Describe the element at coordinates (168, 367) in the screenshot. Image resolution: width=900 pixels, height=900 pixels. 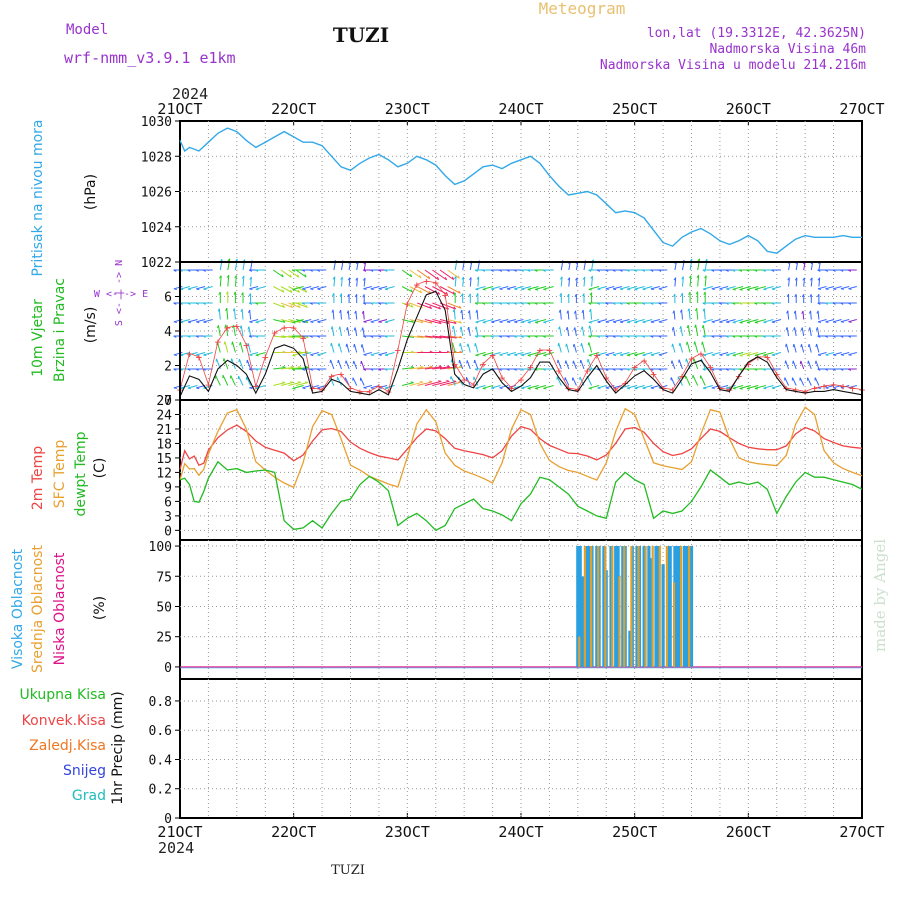
I see `wind-ytick-label: 2` at that location.